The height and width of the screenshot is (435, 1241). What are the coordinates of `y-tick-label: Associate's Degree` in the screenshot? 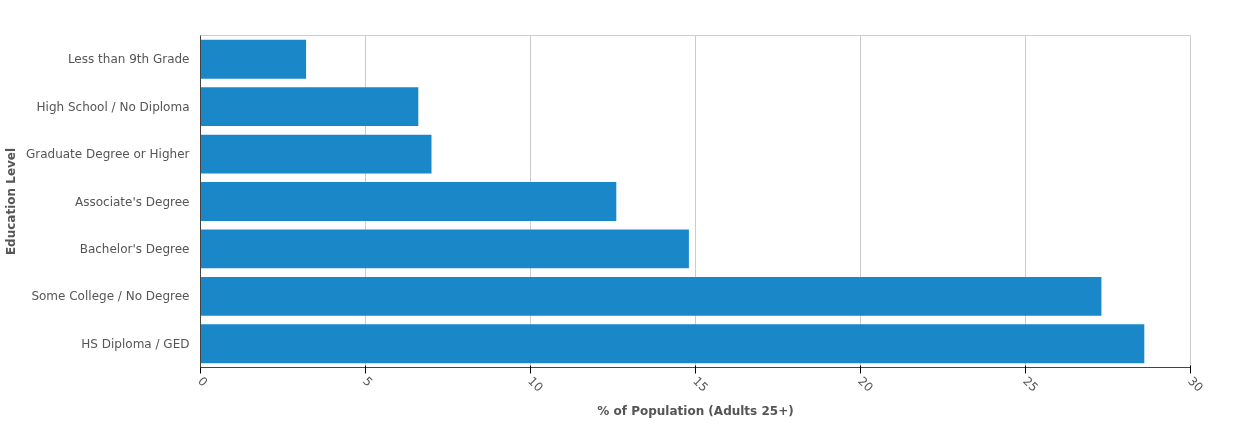 It's located at (132, 201).